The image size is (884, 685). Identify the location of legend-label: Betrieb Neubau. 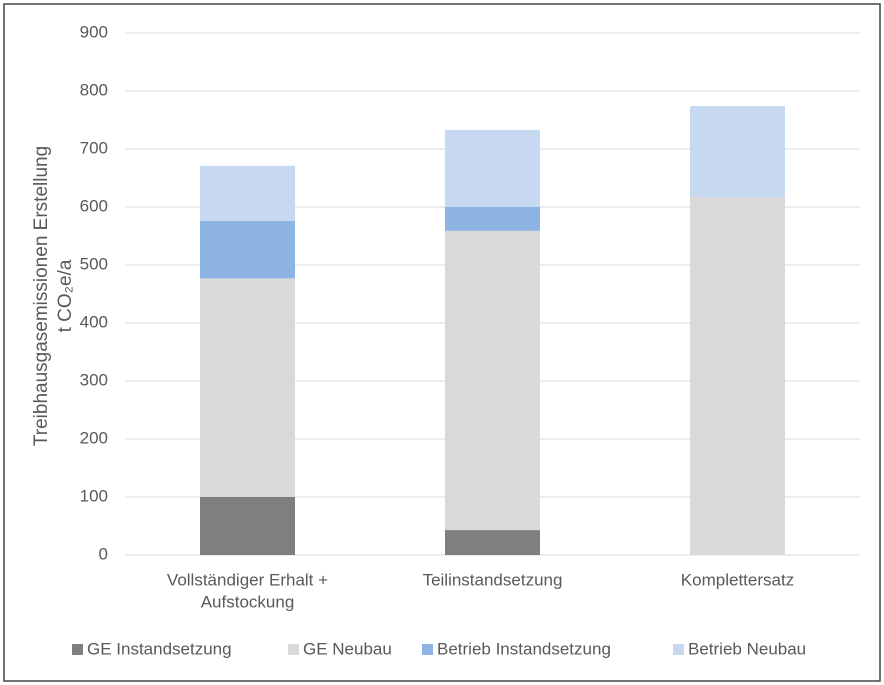
(747, 648).